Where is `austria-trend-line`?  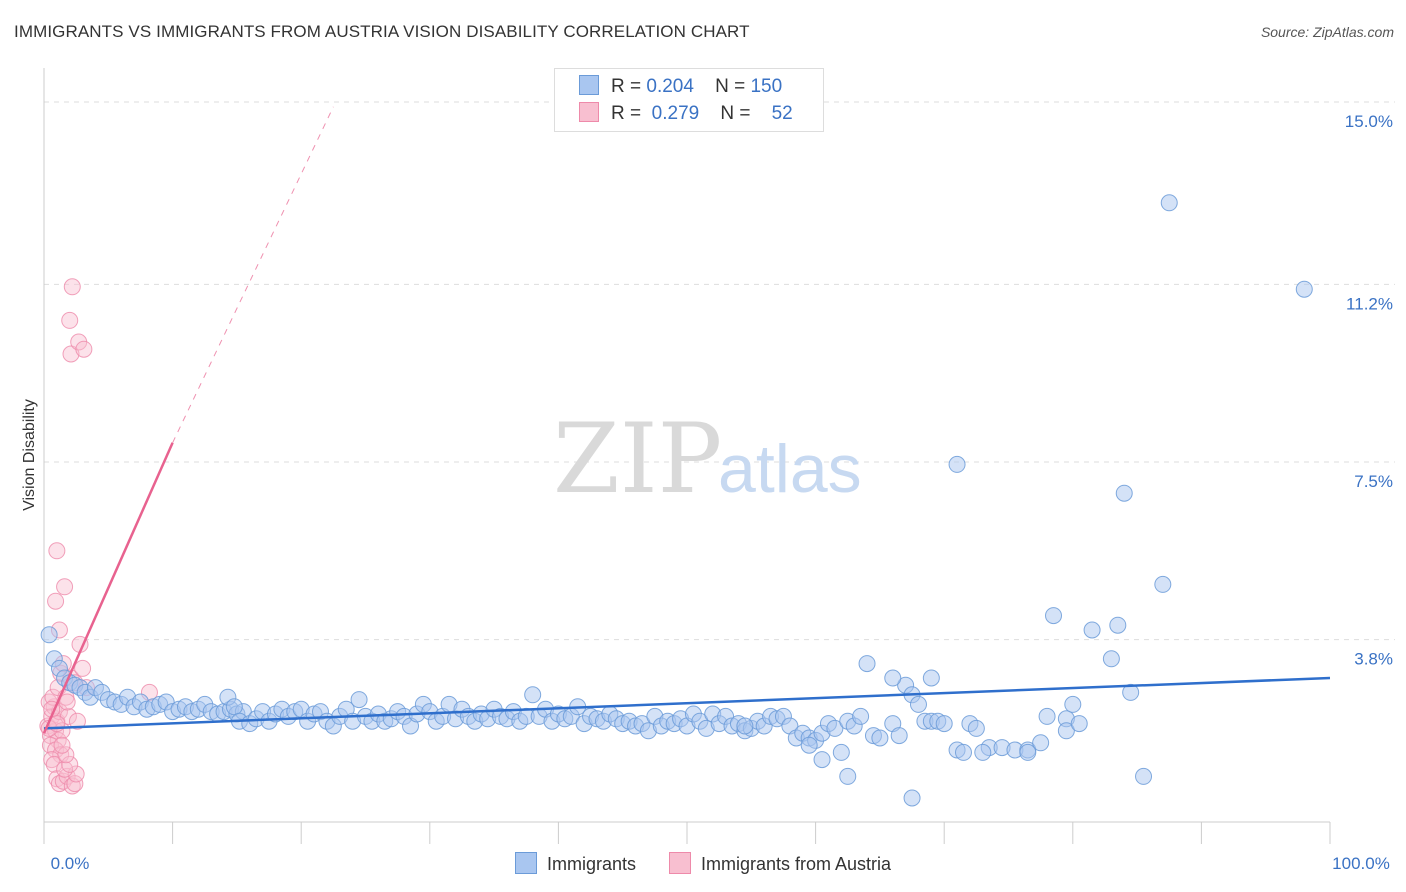
austria-trend-line is located at coordinates (108, 588).